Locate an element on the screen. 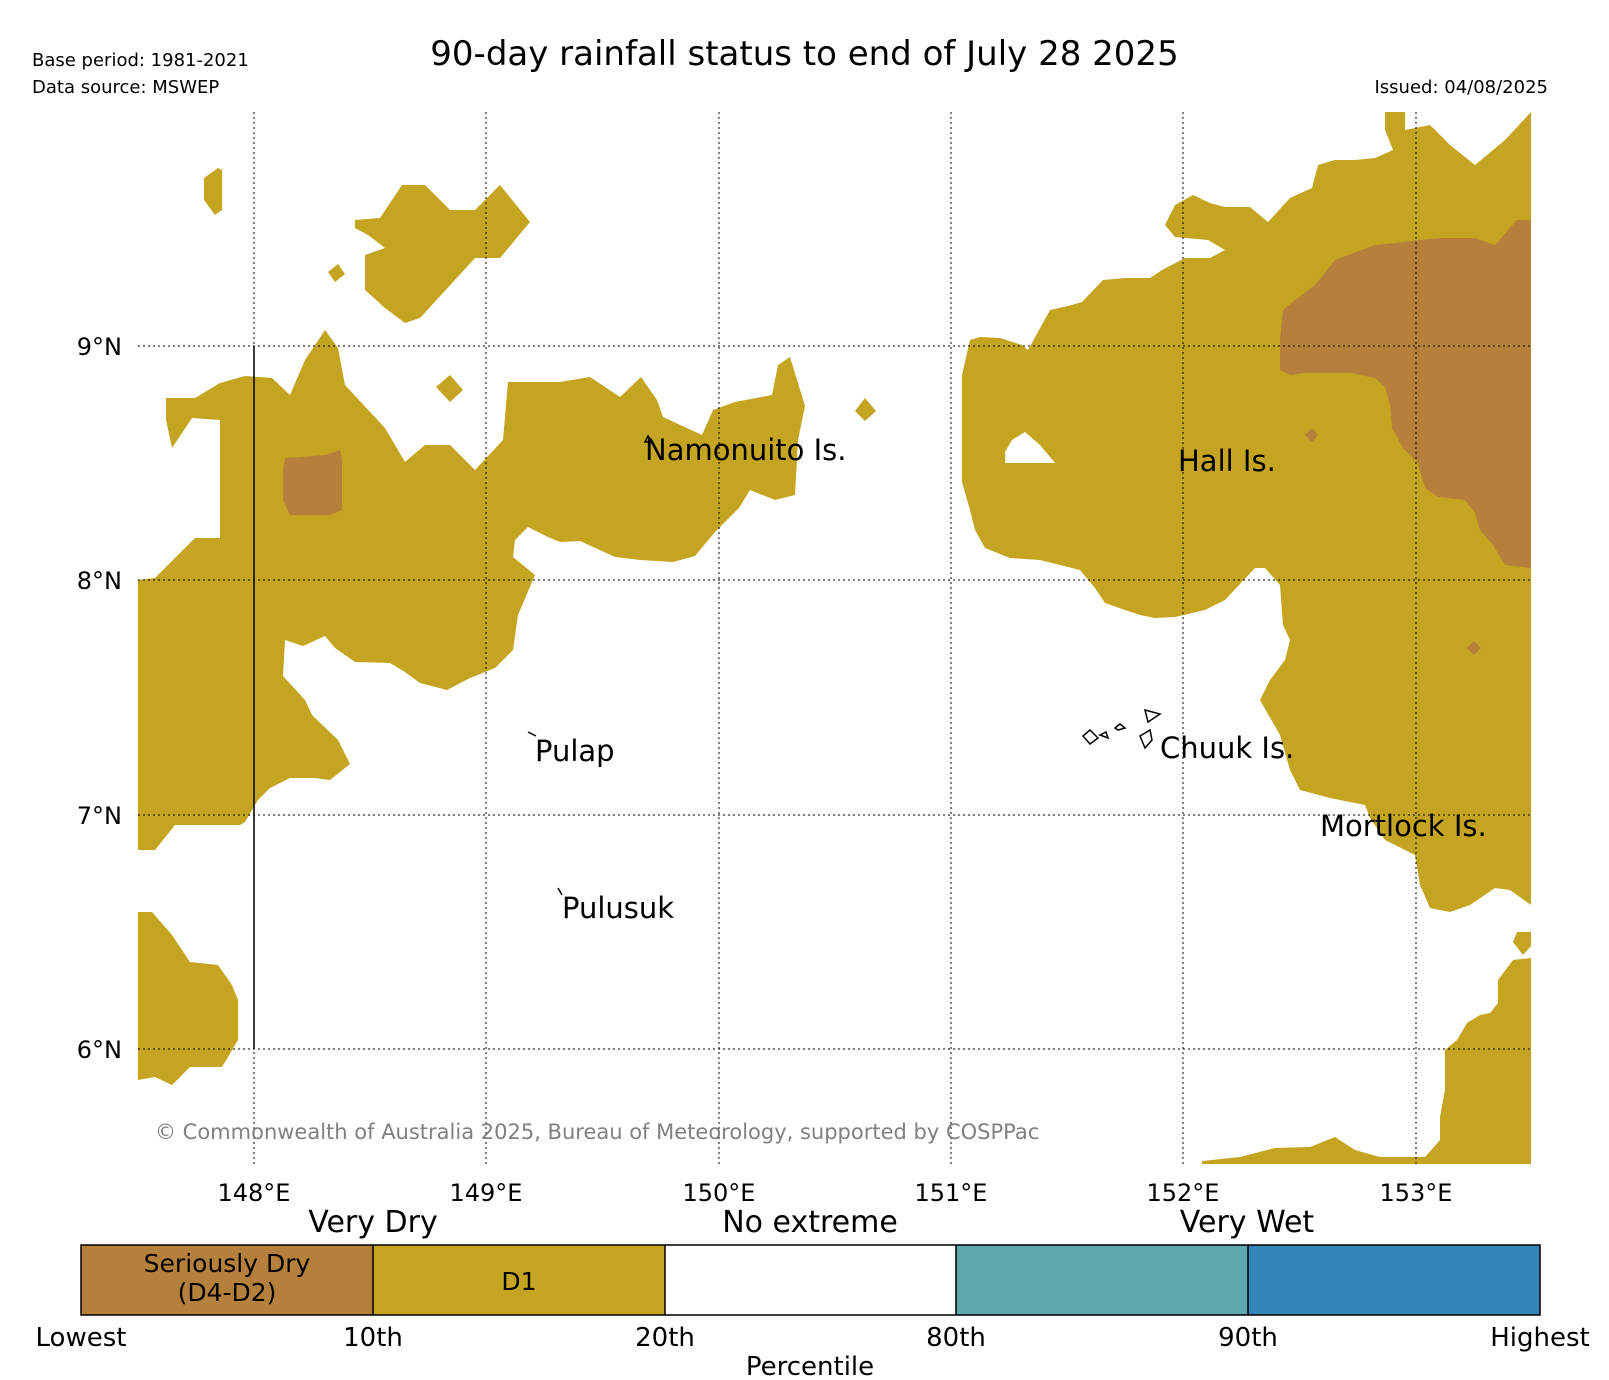  legend-tick: 10th is located at coordinates (373, 1338).